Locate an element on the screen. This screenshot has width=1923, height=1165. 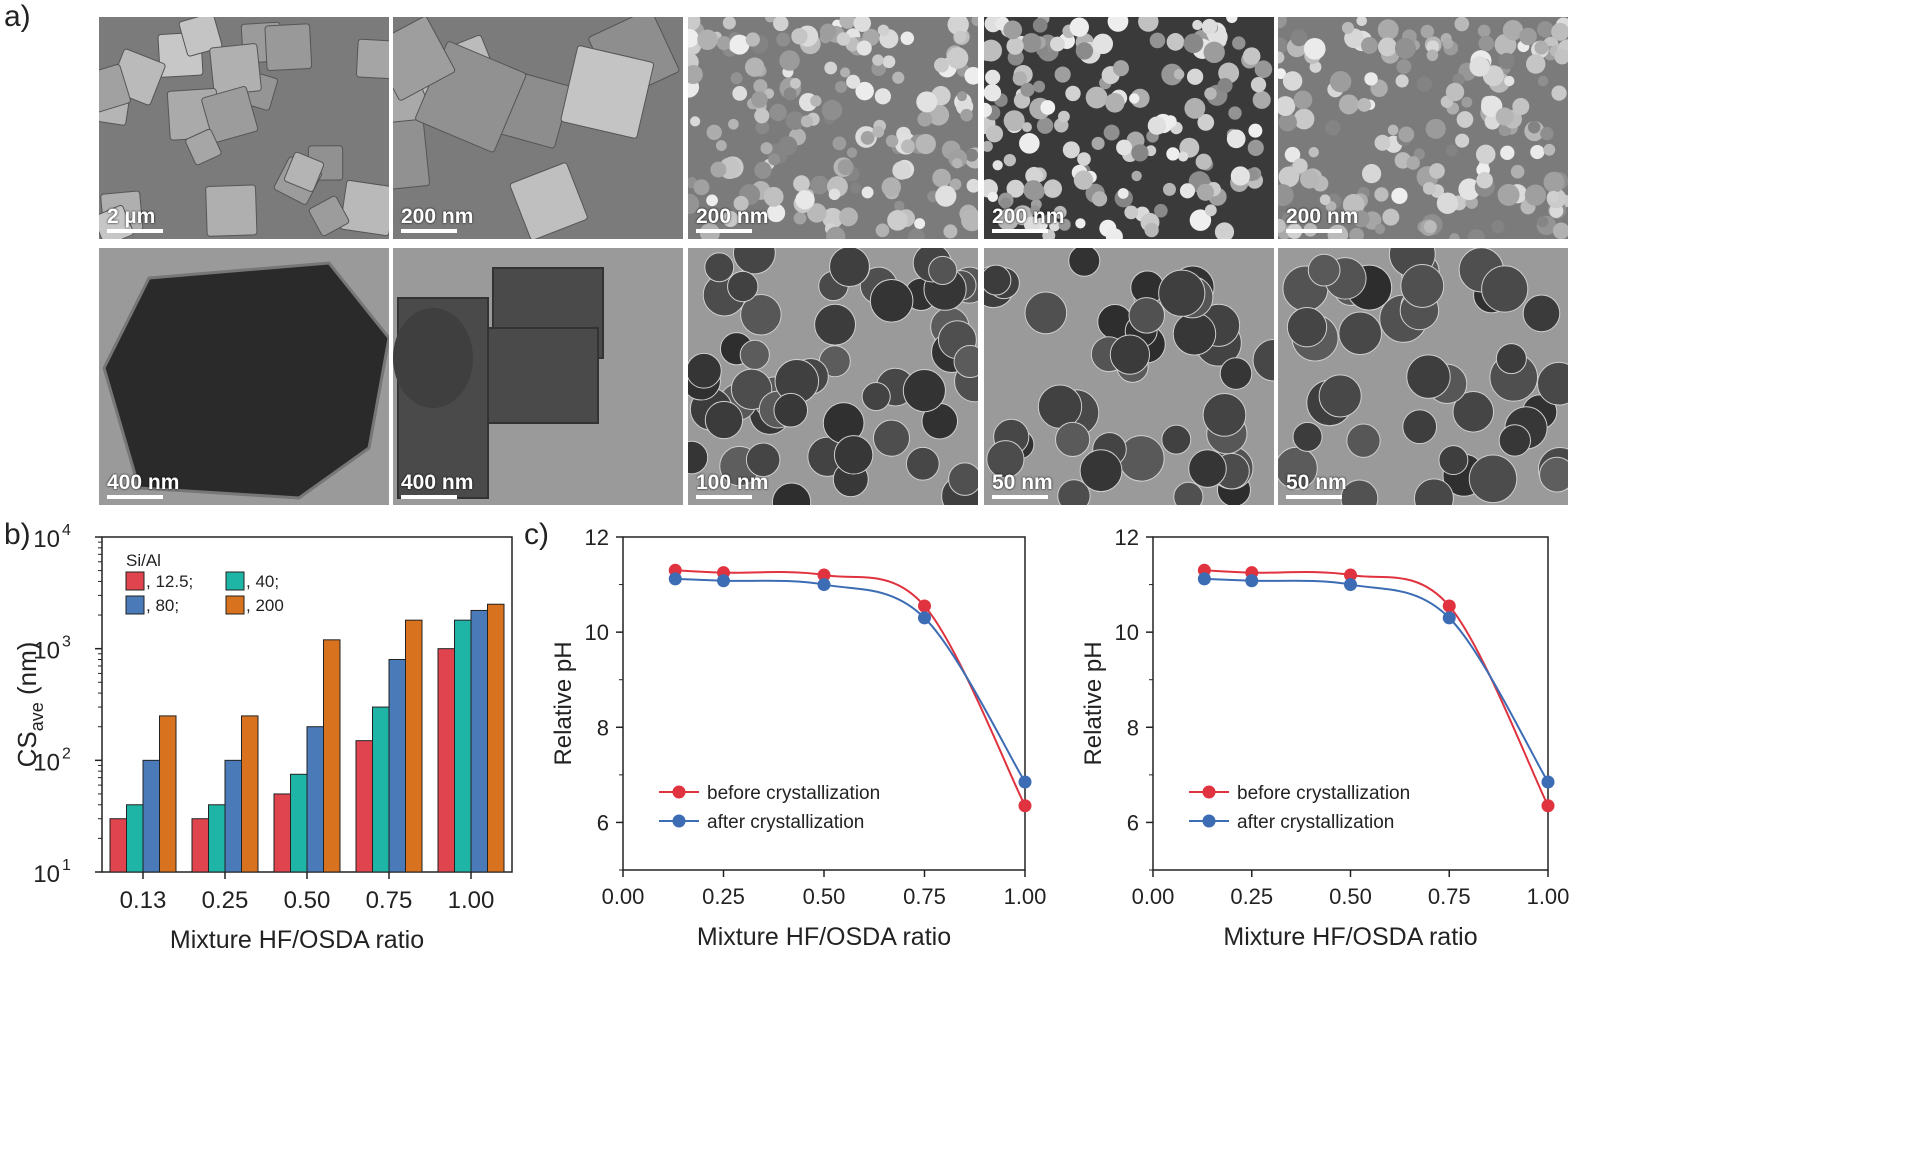
sem-micrograph-2: 200 nm is located at coordinates (538, 128).